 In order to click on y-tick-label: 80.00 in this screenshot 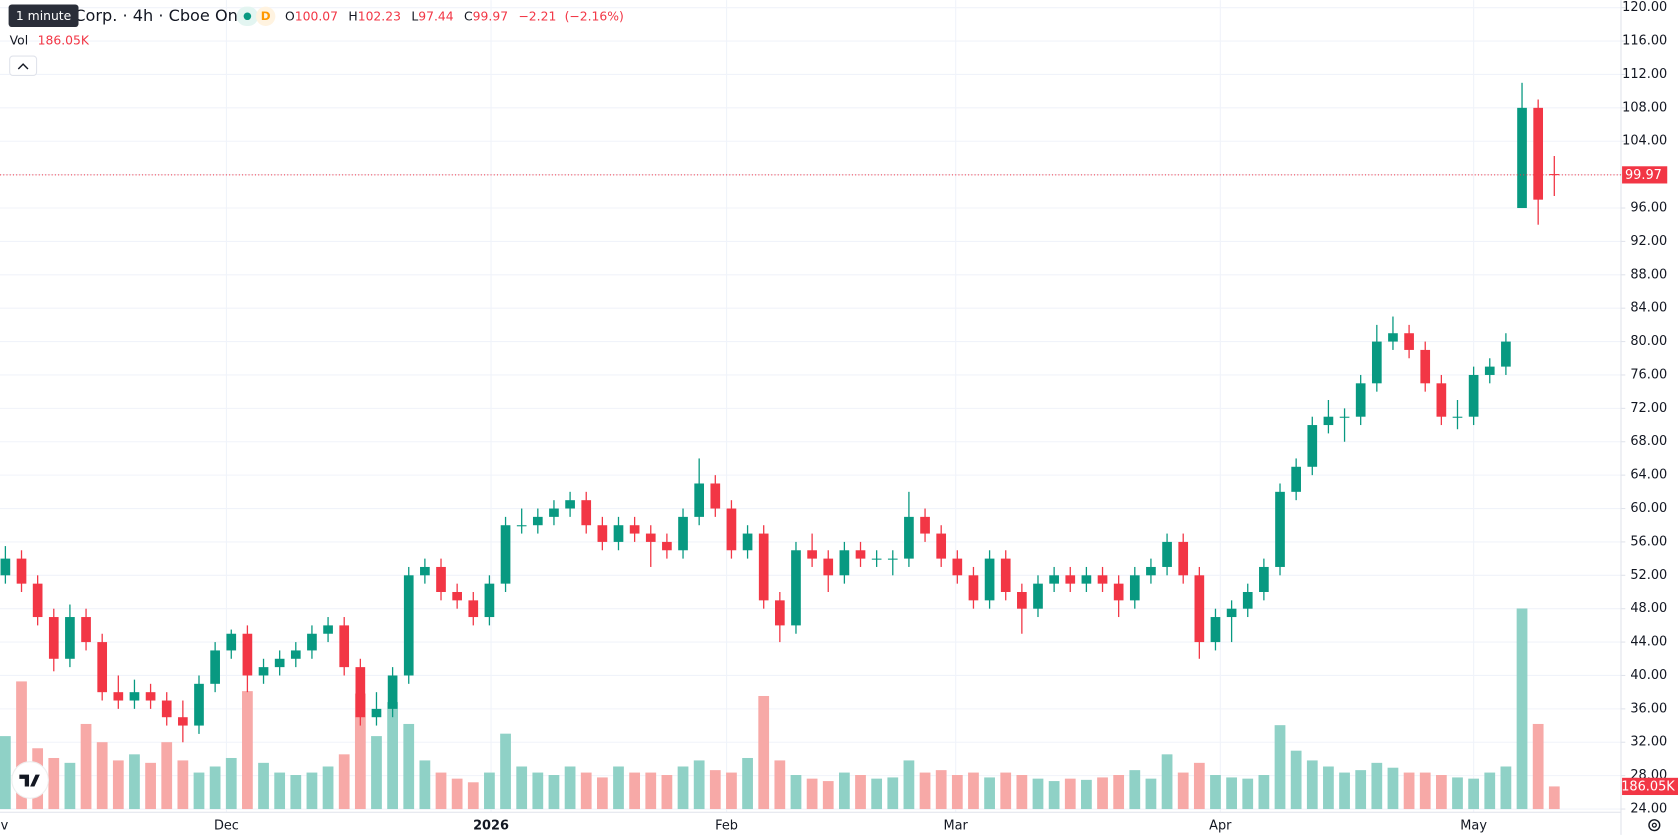, I will do `click(1648, 341)`.